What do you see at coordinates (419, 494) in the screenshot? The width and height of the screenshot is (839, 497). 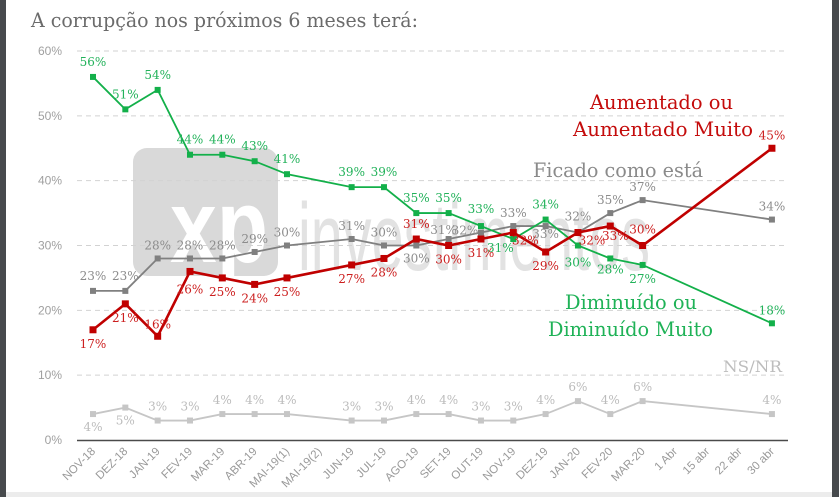 I see `window-bottom-border` at bounding box center [419, 494].